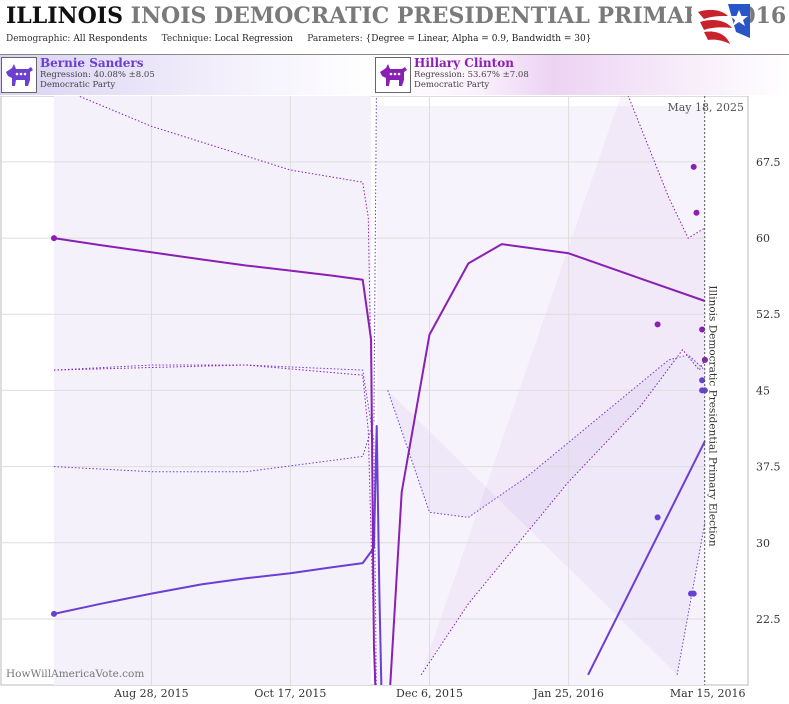 The image size is (789, 704). I want to click on y-axis-labels: 22.5 30 37.5 45 52.5 60 67.5, so click(768, 391).